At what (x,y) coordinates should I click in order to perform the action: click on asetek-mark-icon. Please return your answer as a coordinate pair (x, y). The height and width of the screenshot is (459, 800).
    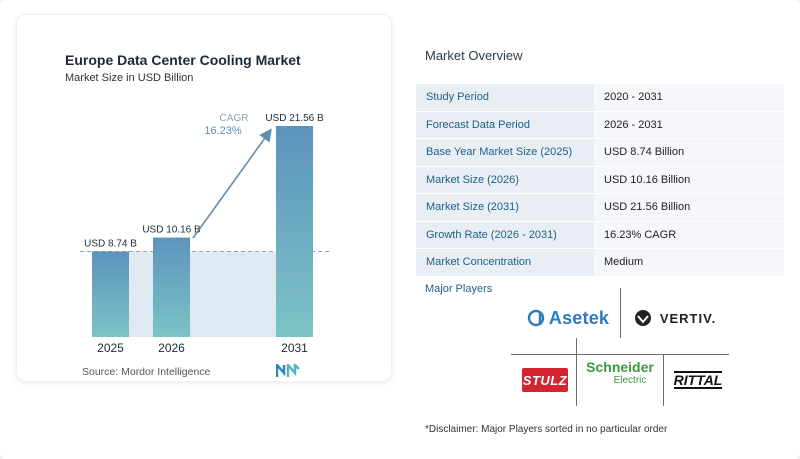
    Looking at the image, I should click on (536, 318).